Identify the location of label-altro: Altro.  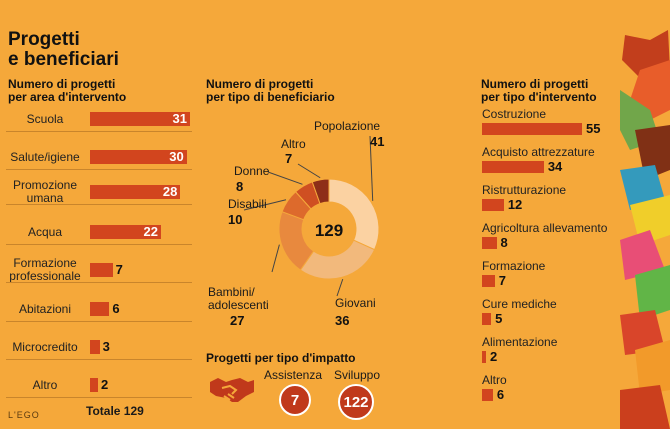
(293, 144).